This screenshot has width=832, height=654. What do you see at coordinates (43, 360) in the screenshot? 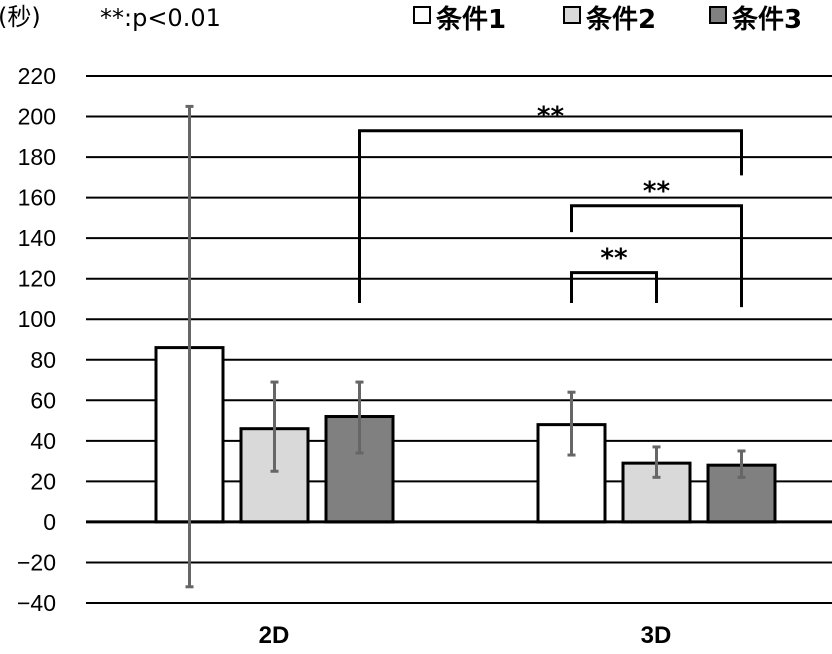
I see `y-tick-label: 80` at bounding box center [43, 360].